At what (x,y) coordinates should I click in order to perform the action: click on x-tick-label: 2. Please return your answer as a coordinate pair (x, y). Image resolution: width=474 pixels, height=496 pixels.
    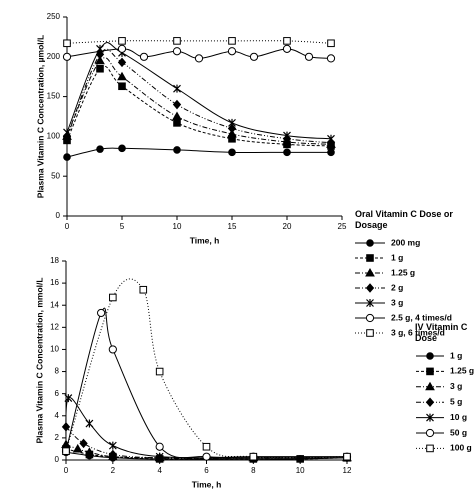
    Looking at the image, I should click on (113, 470).